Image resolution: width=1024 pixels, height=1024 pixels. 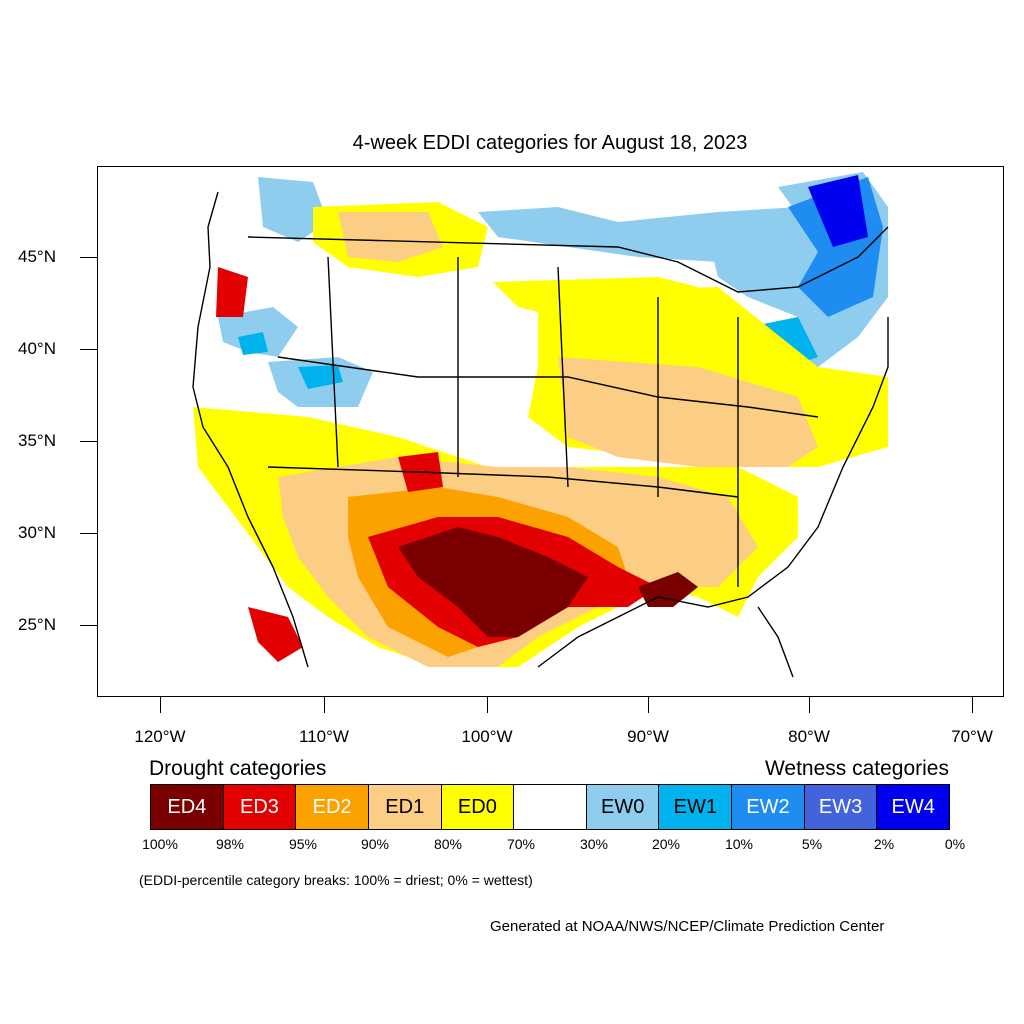 I want to click on wetness-categories-heading: Wetness categories, so click(x=856, y=768).